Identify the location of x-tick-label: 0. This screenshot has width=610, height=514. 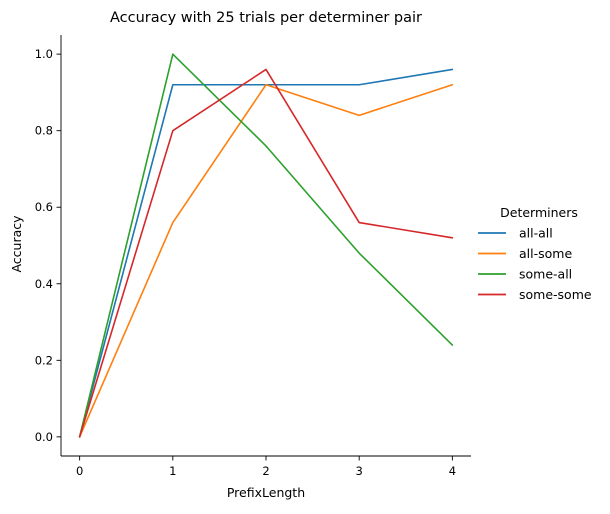
(79, 471).